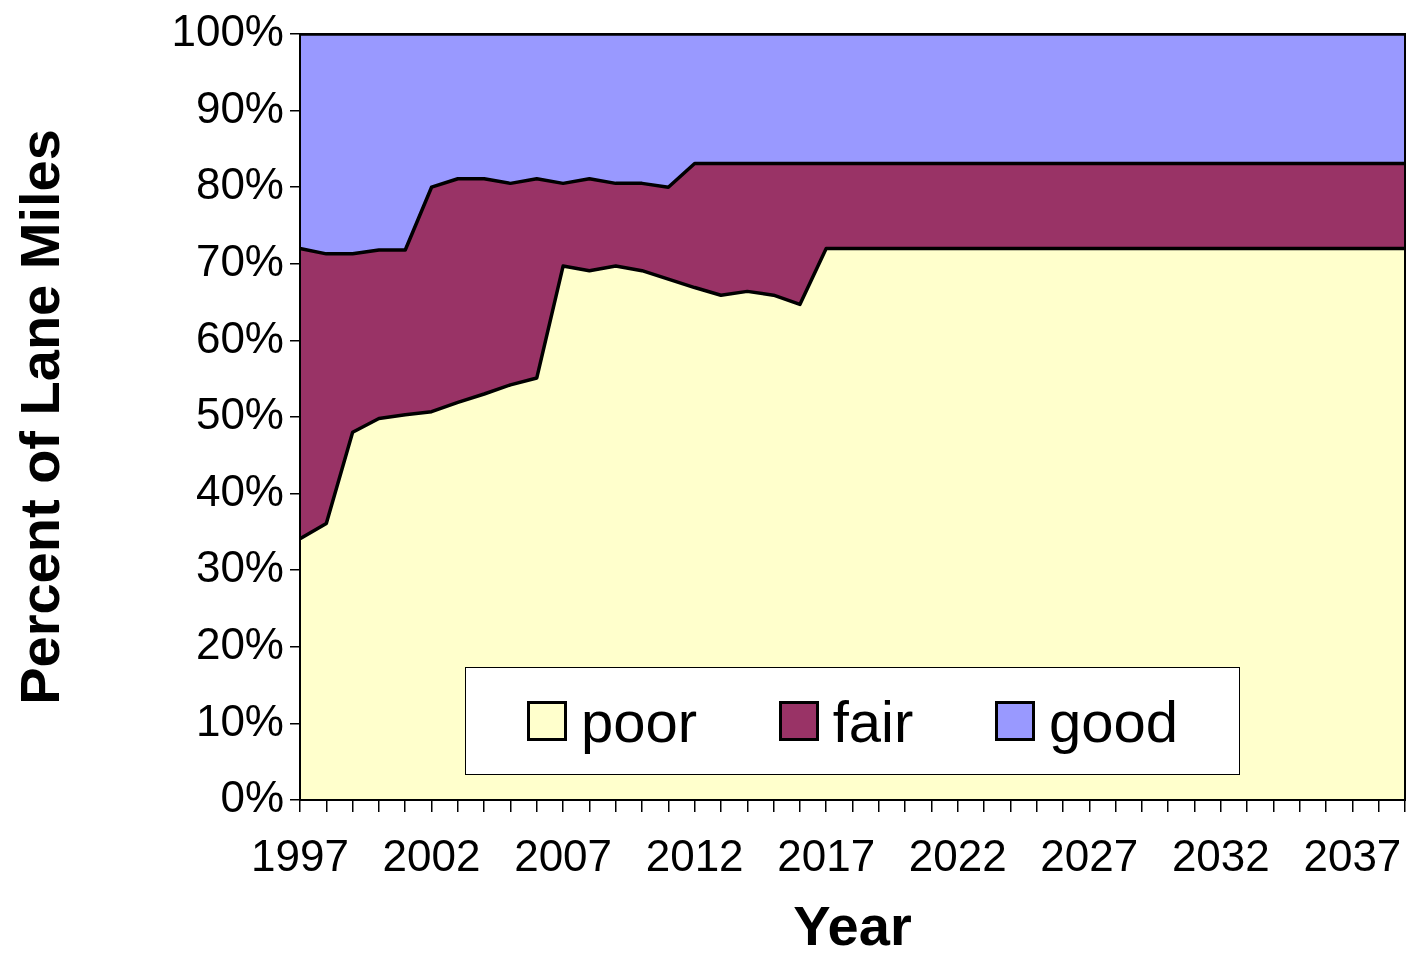  Describe the element at coordinates (239, 107) in the screenshot. I see `y-tick-label: 90%` at that location.